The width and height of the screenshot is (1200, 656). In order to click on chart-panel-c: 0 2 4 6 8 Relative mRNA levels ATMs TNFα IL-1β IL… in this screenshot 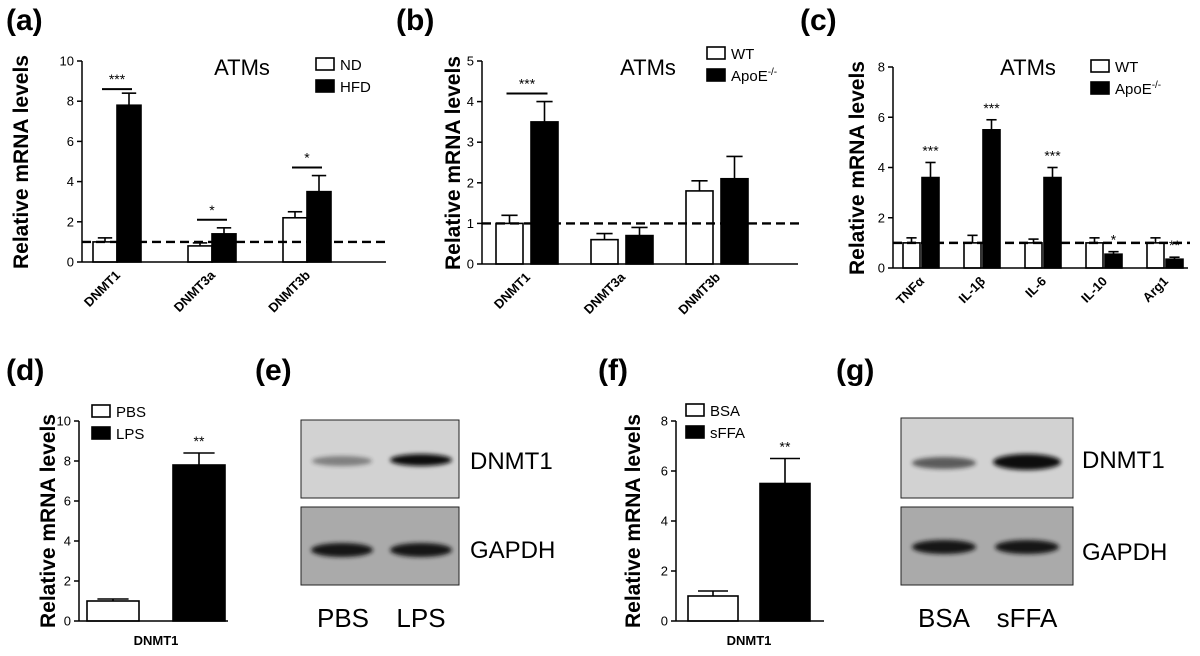, I will do `click(1018, 181)`.